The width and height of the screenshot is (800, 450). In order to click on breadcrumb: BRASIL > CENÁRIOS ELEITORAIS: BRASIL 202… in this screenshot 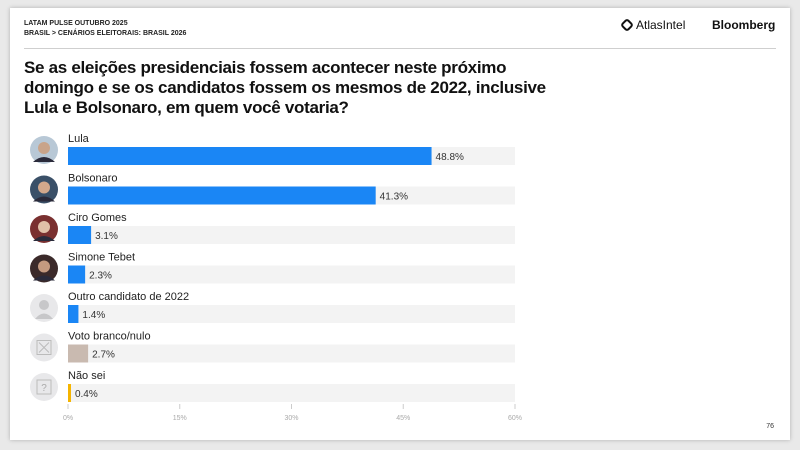, I will do `click(105, 33)`.